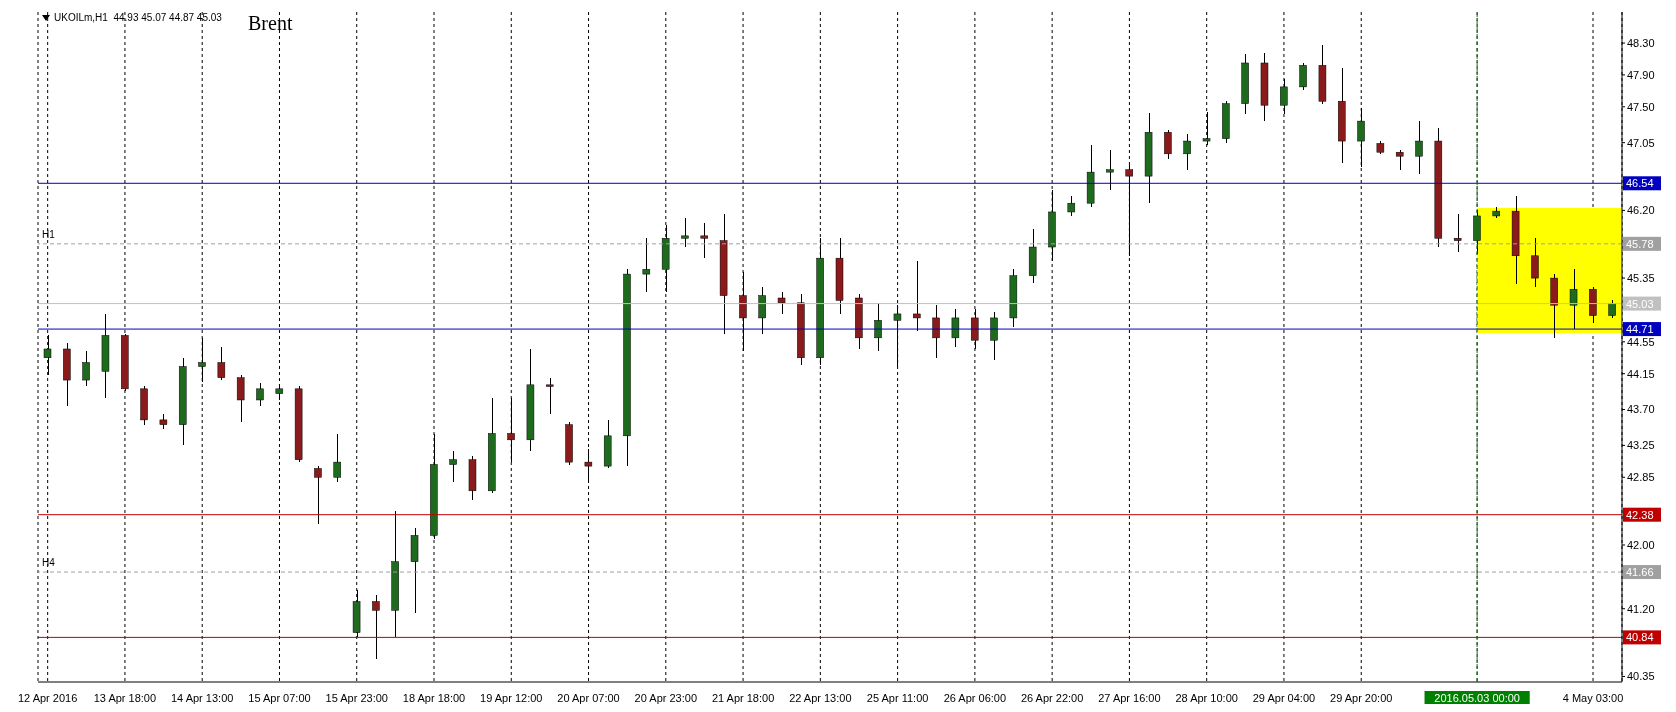 Image resolution: width=1676 pixels, height=712 pixels. I want to click on ref-line-label: 41.66, so click(1640, 572).